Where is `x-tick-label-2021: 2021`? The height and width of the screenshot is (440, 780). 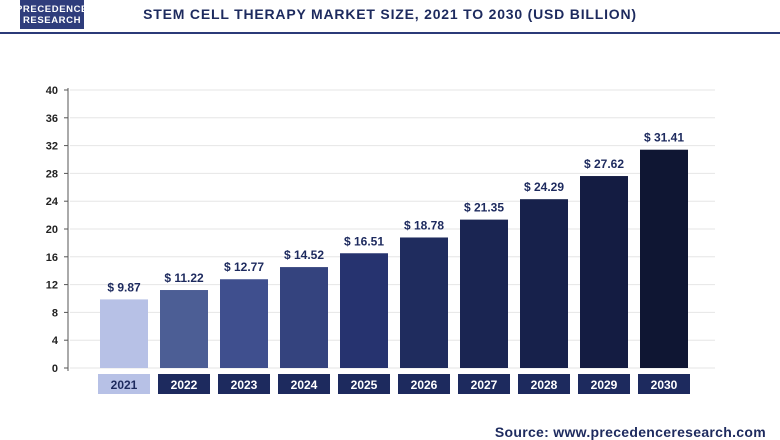 x-tick-label-2021: 2021 is located at coordinates (124, 385).